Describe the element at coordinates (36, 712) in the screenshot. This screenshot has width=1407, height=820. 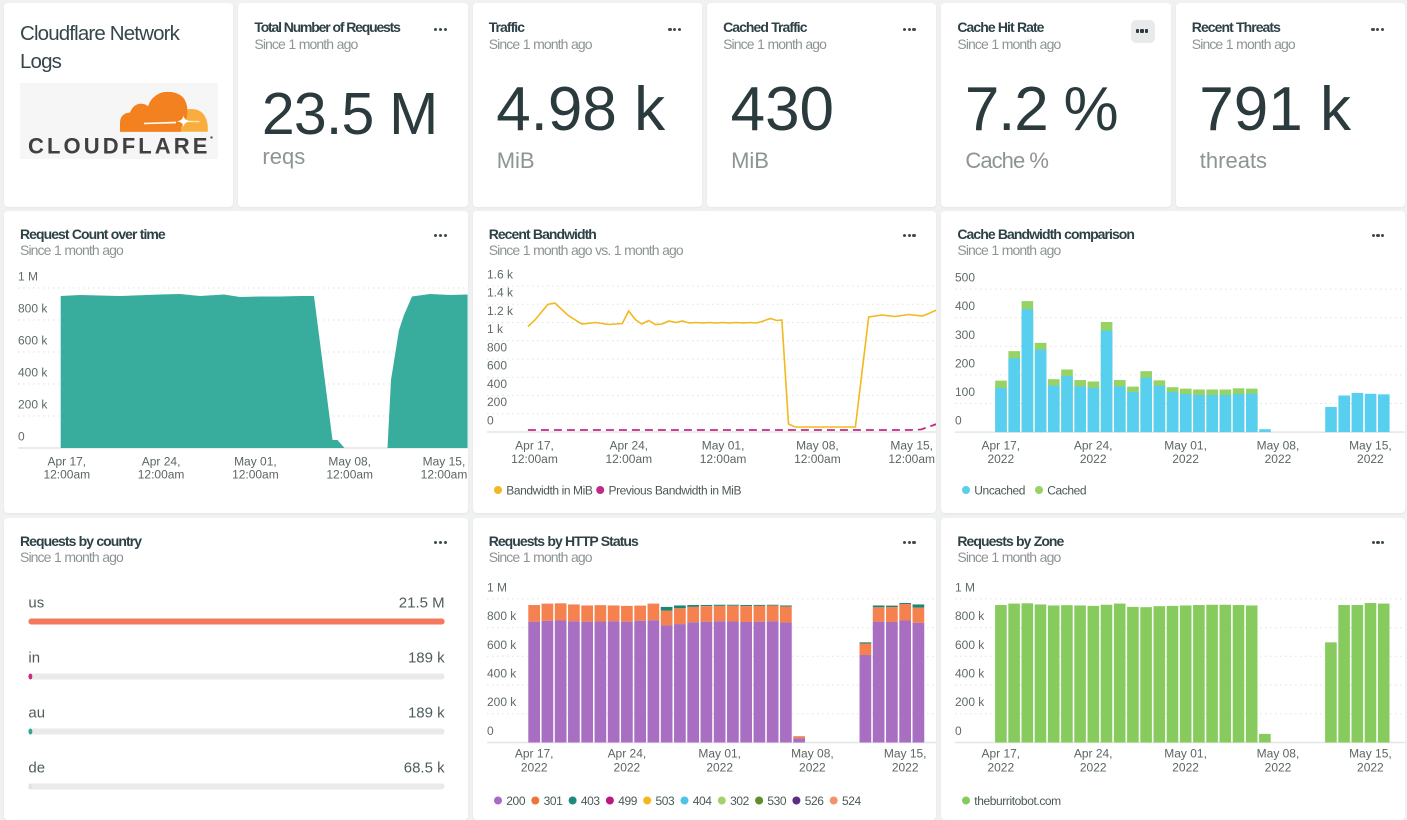
I see `svg-text: au` at that location.